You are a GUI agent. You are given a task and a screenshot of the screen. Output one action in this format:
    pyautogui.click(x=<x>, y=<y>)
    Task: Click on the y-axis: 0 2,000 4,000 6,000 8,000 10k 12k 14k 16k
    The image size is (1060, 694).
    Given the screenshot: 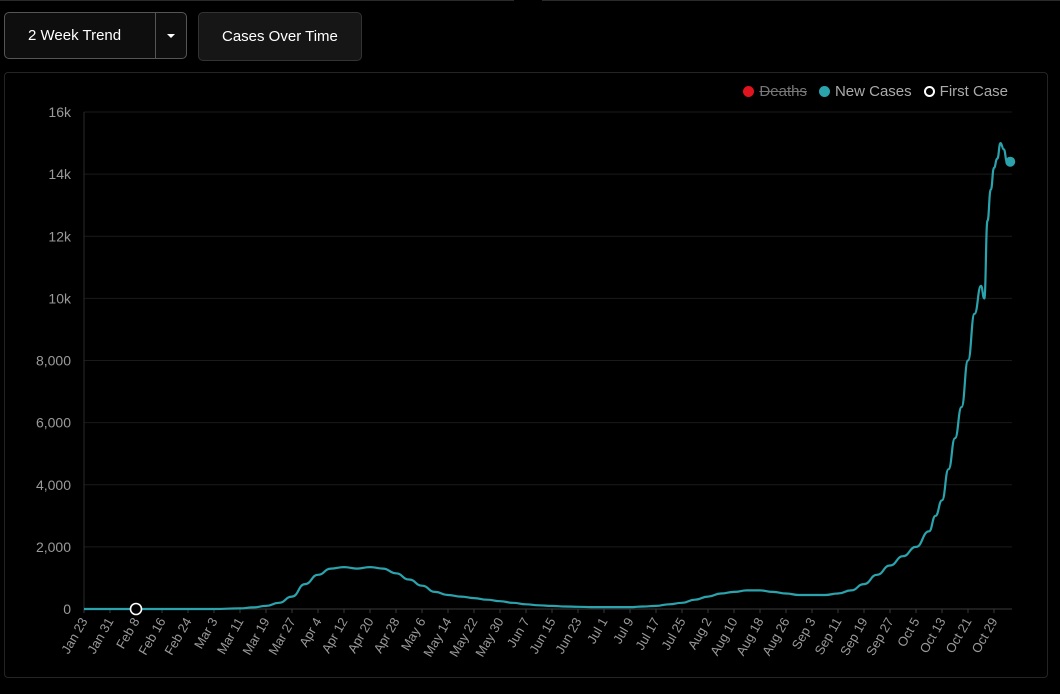 What is the action you would take?
    pyautogui.click(x=54, y=360)
    